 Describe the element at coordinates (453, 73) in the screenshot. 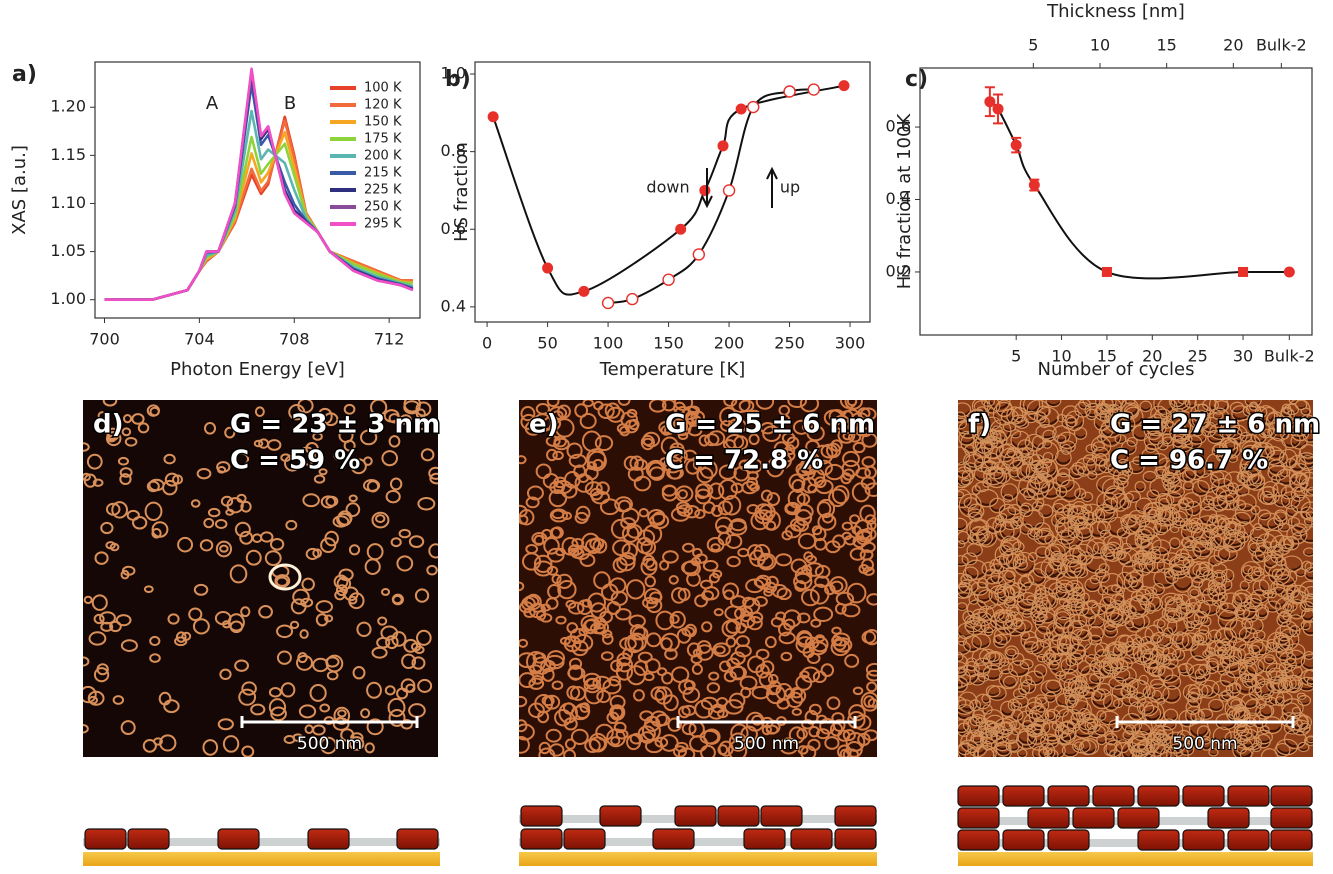

I see `y-tick-label: 1.0` at that location.